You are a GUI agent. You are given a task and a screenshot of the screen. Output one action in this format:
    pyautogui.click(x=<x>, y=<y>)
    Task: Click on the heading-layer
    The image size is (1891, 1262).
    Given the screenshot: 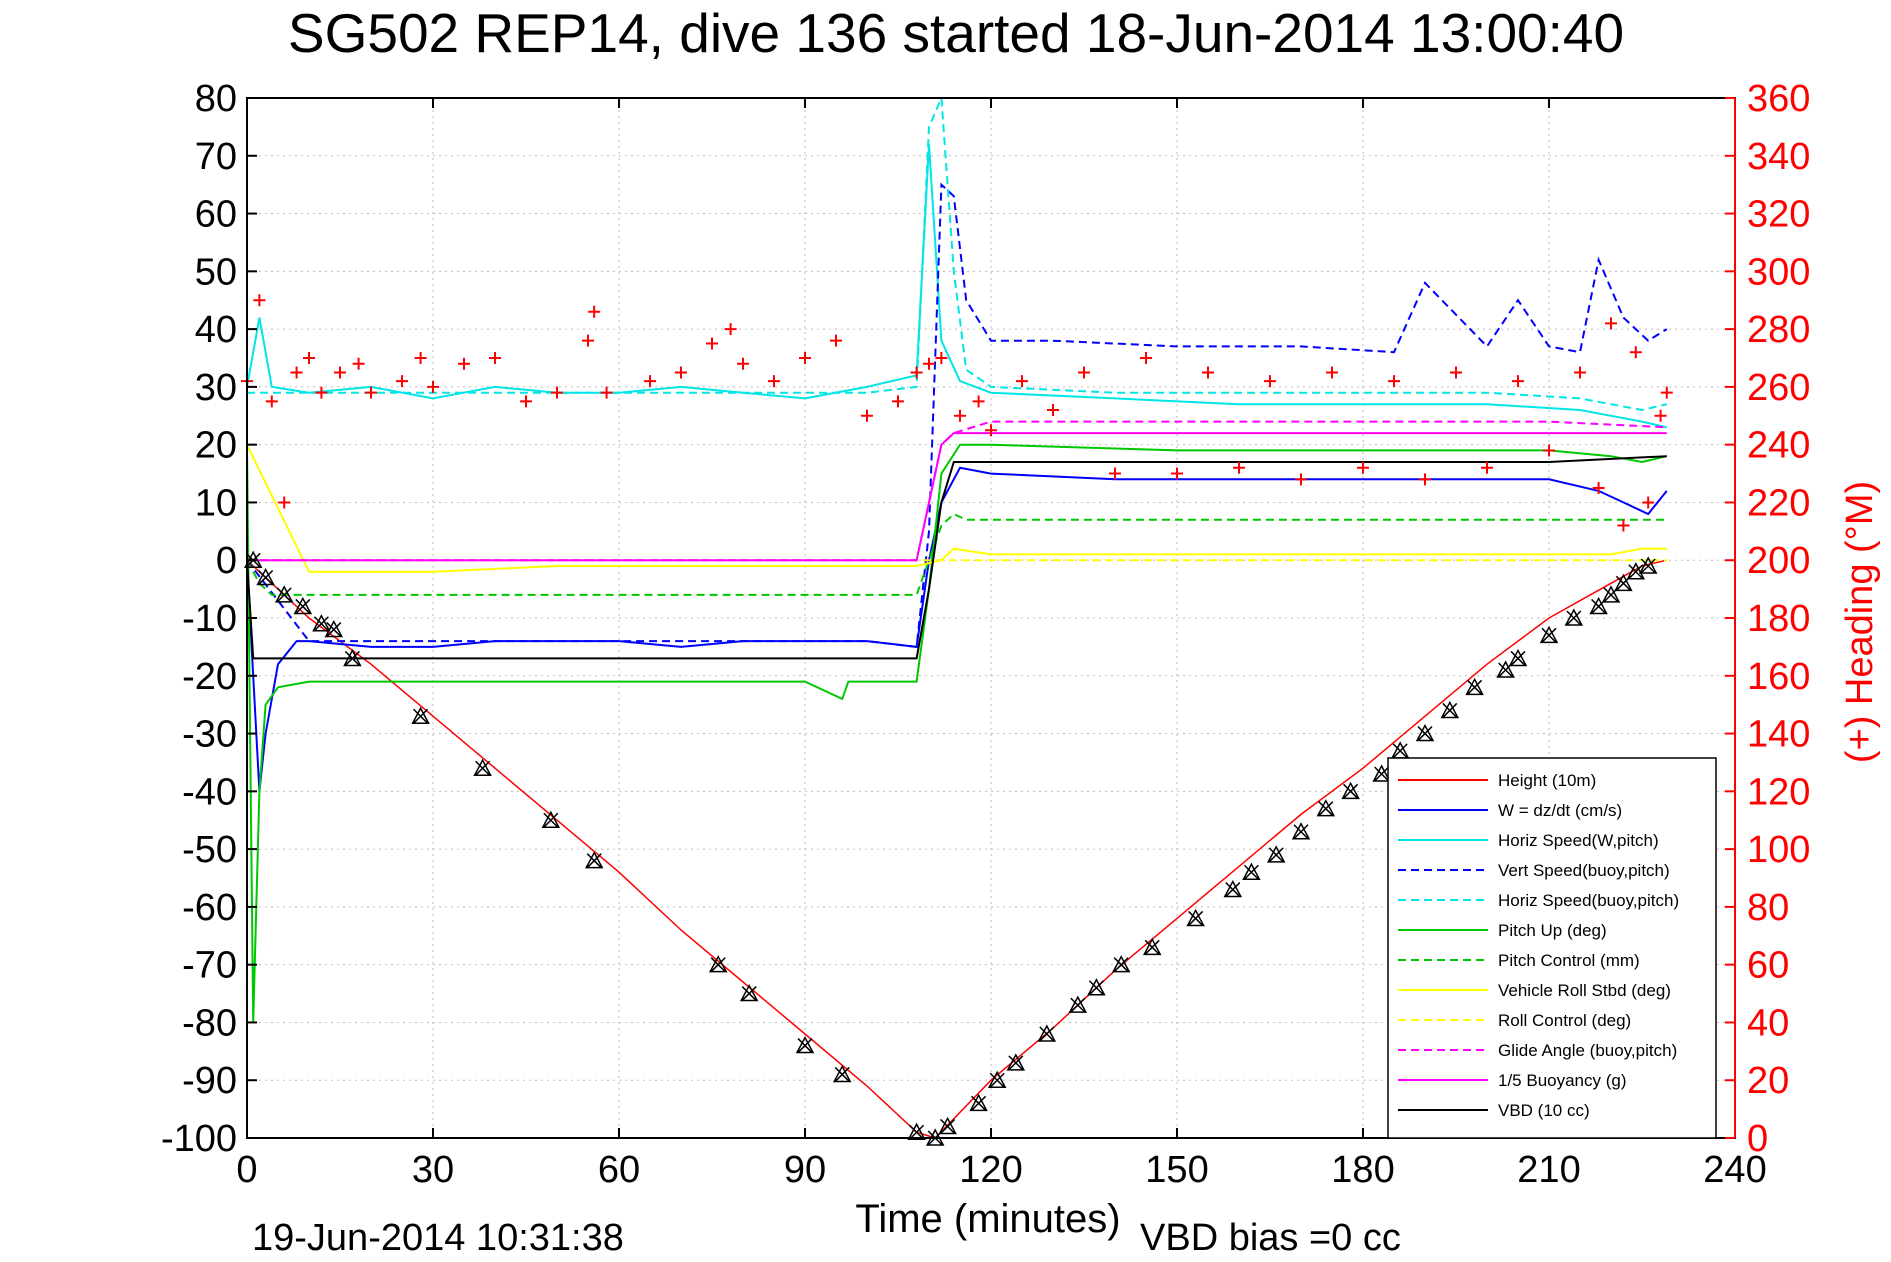 What is the action you would take?
    pyautogui.click(x=957, y=413)
    